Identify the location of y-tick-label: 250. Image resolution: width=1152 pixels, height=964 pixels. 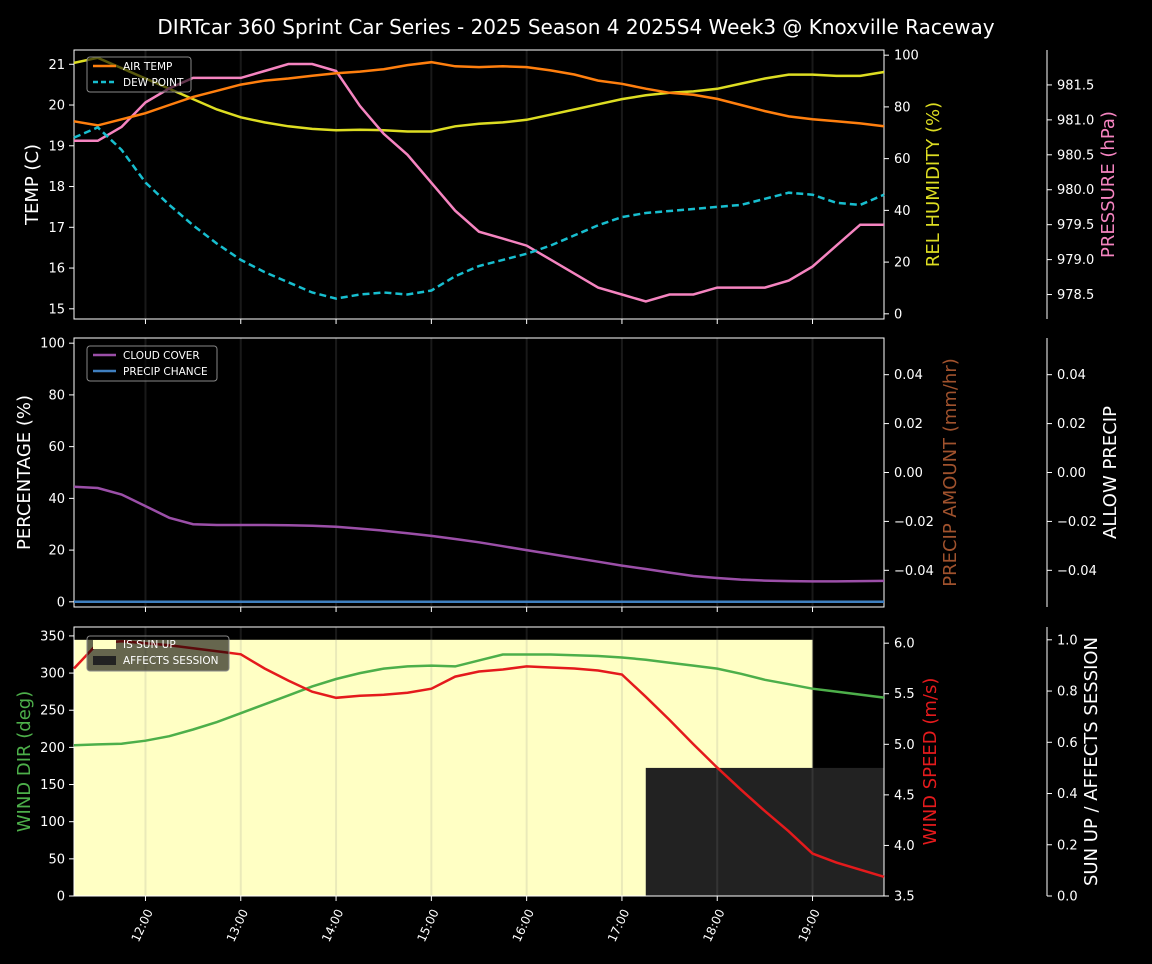
(52, 711).